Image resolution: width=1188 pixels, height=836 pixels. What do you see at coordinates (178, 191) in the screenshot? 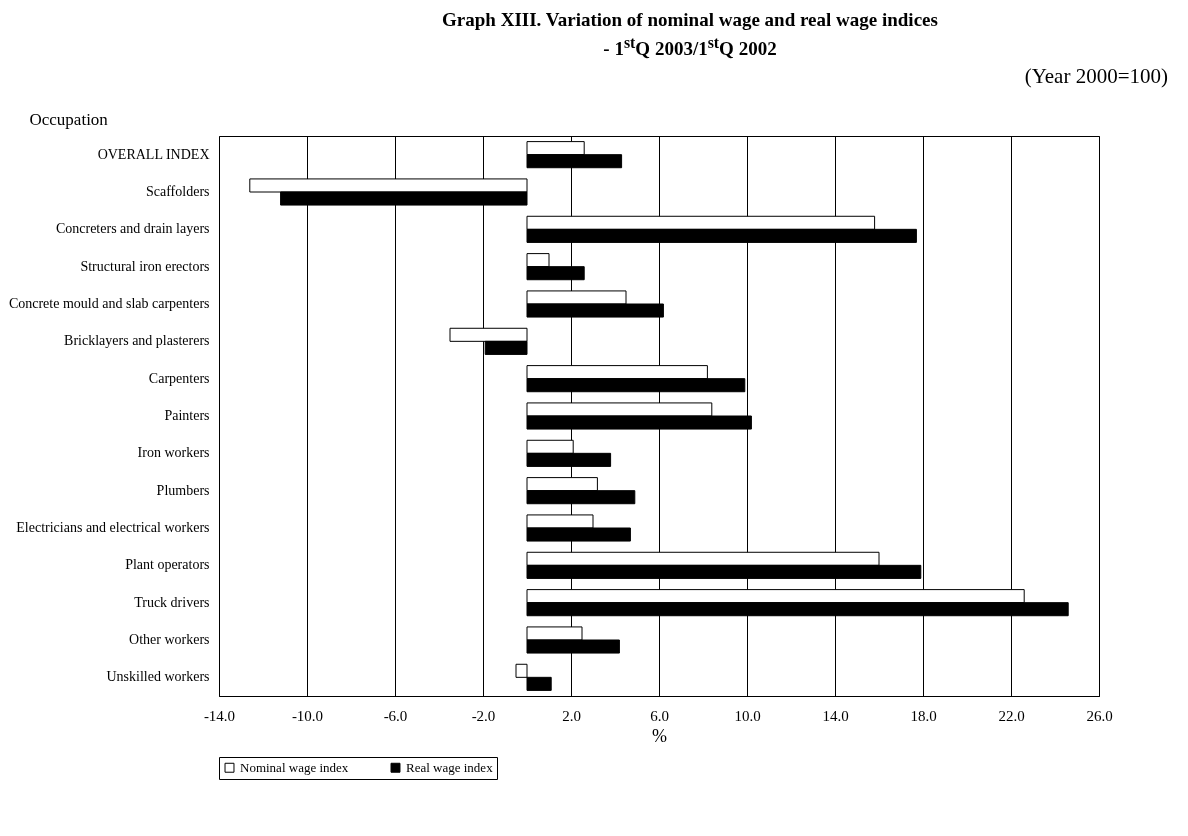
I see `y-tick-label: Scaffolders` at bounding box center [178, 191].